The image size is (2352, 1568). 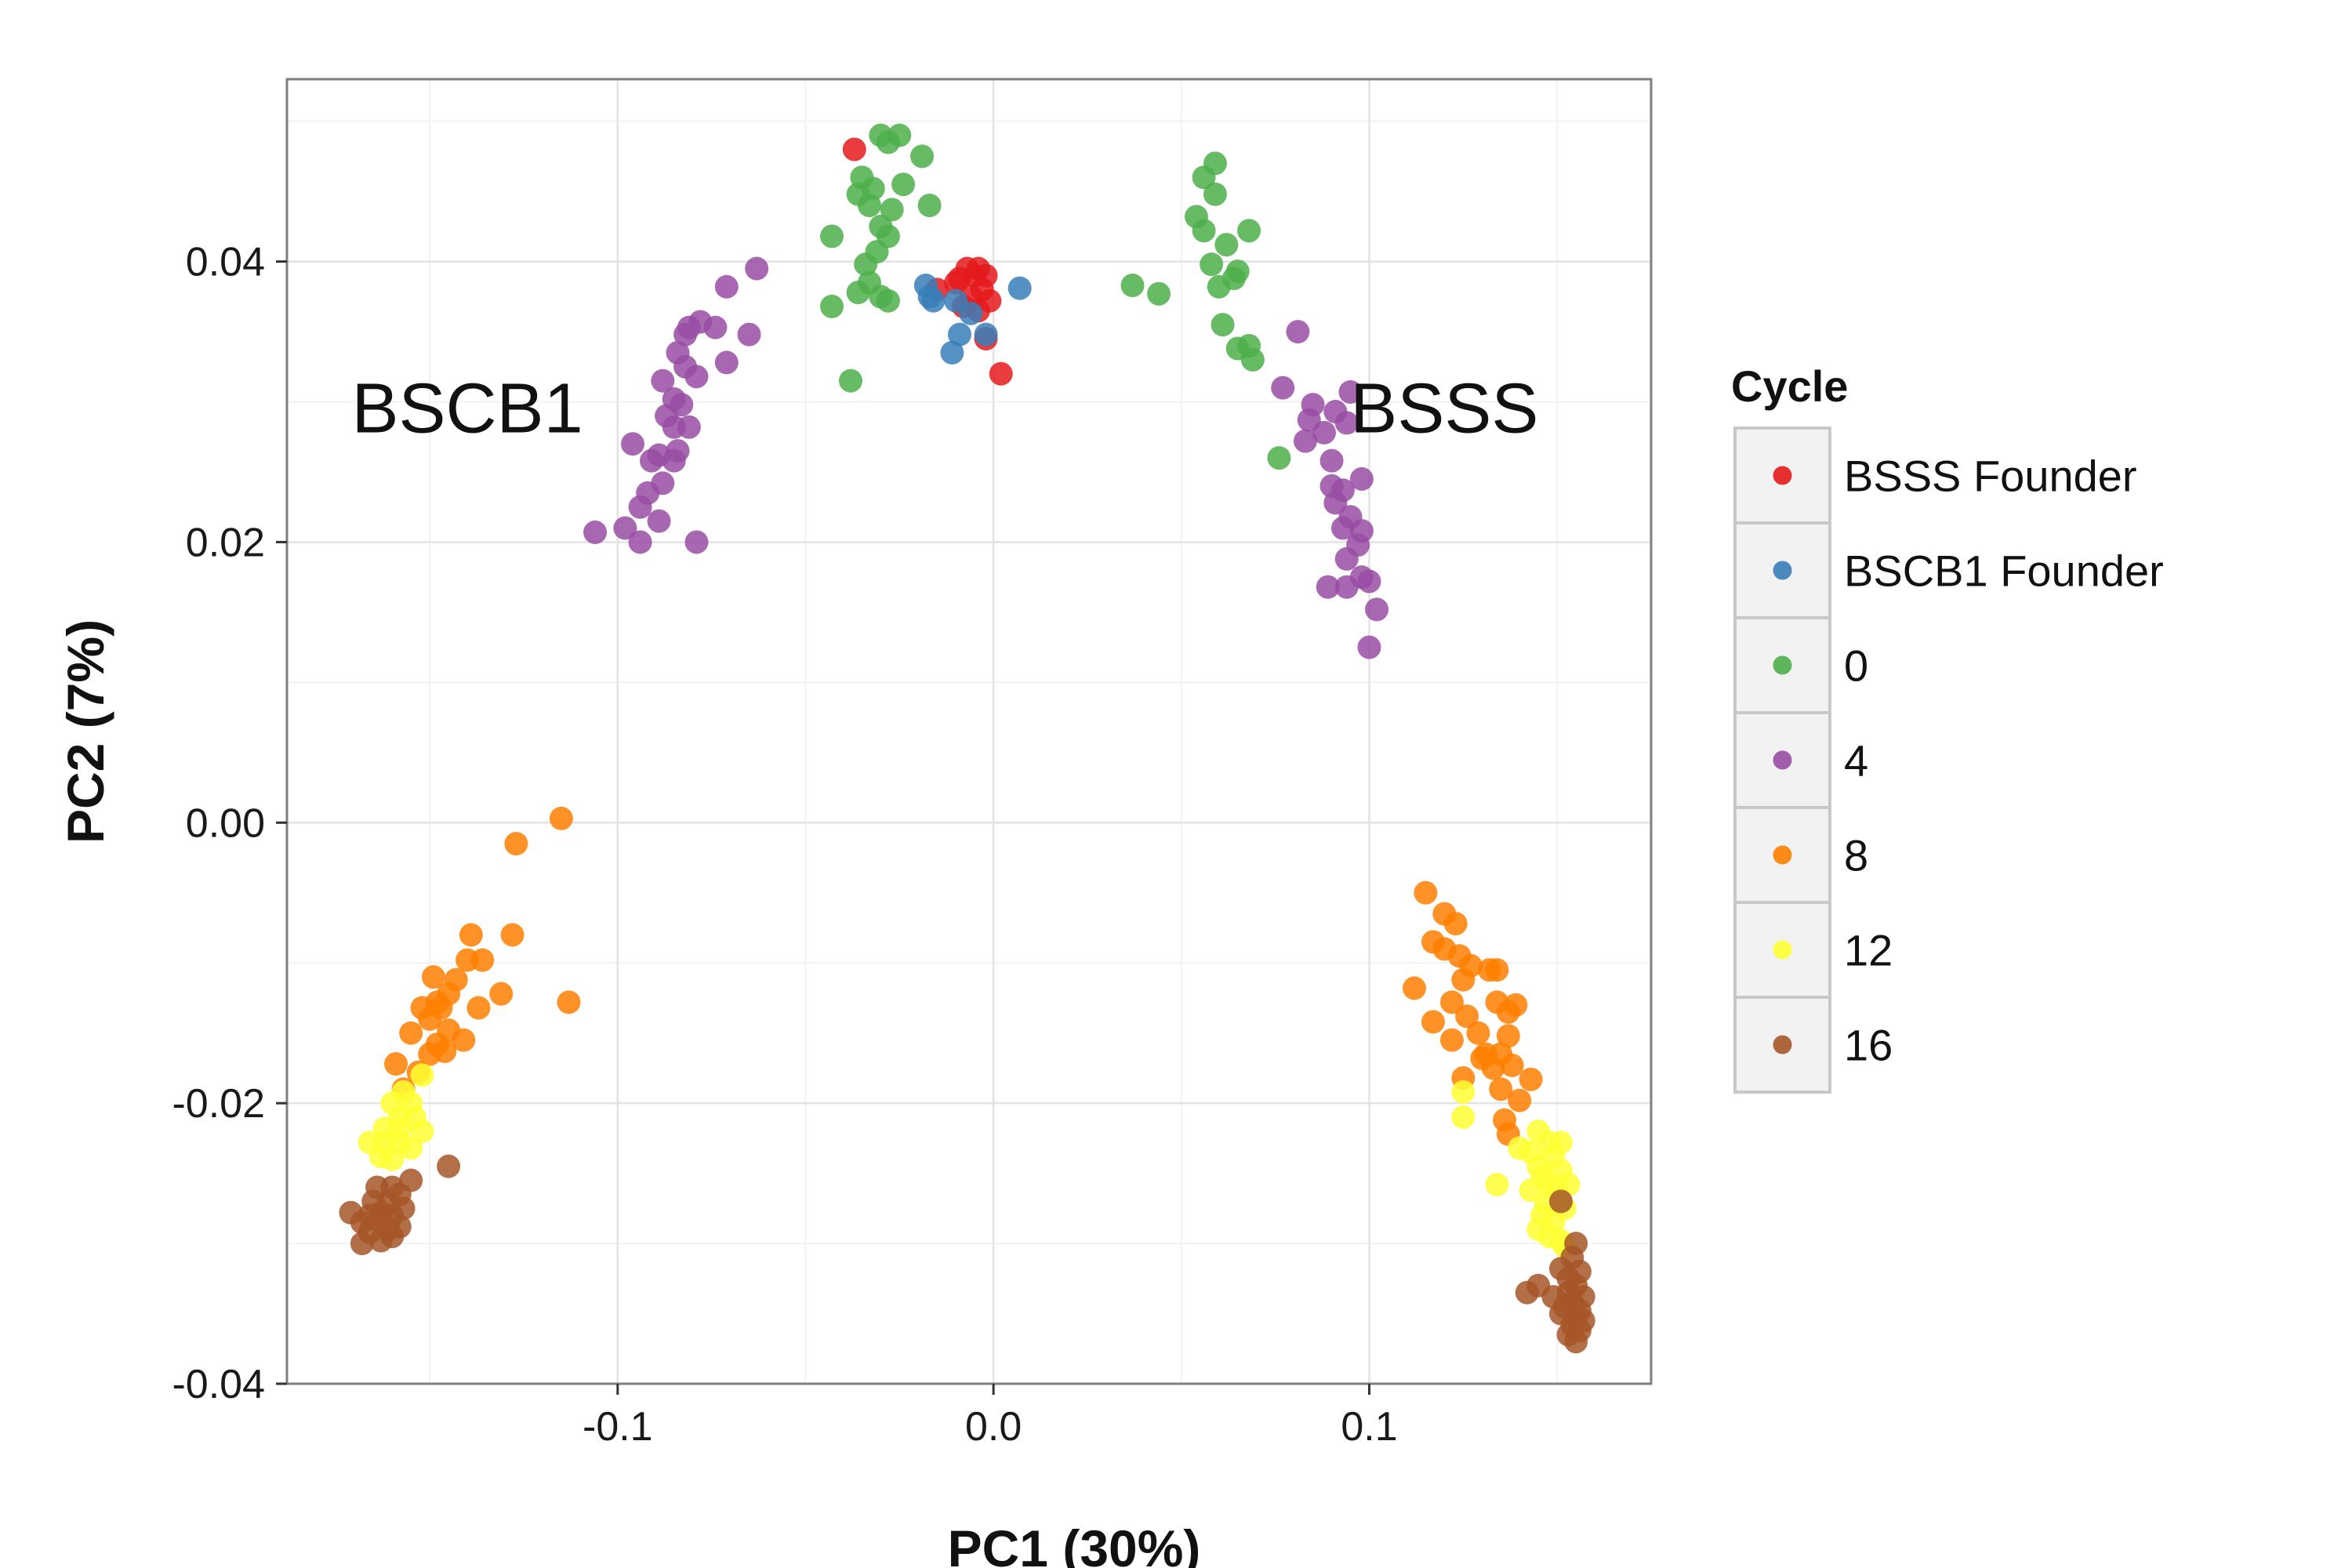 I want to click on legend: Cycle BSSS Founder BSCB1 Founder 0 4 8 12 16, so click(x=1948, y=727).